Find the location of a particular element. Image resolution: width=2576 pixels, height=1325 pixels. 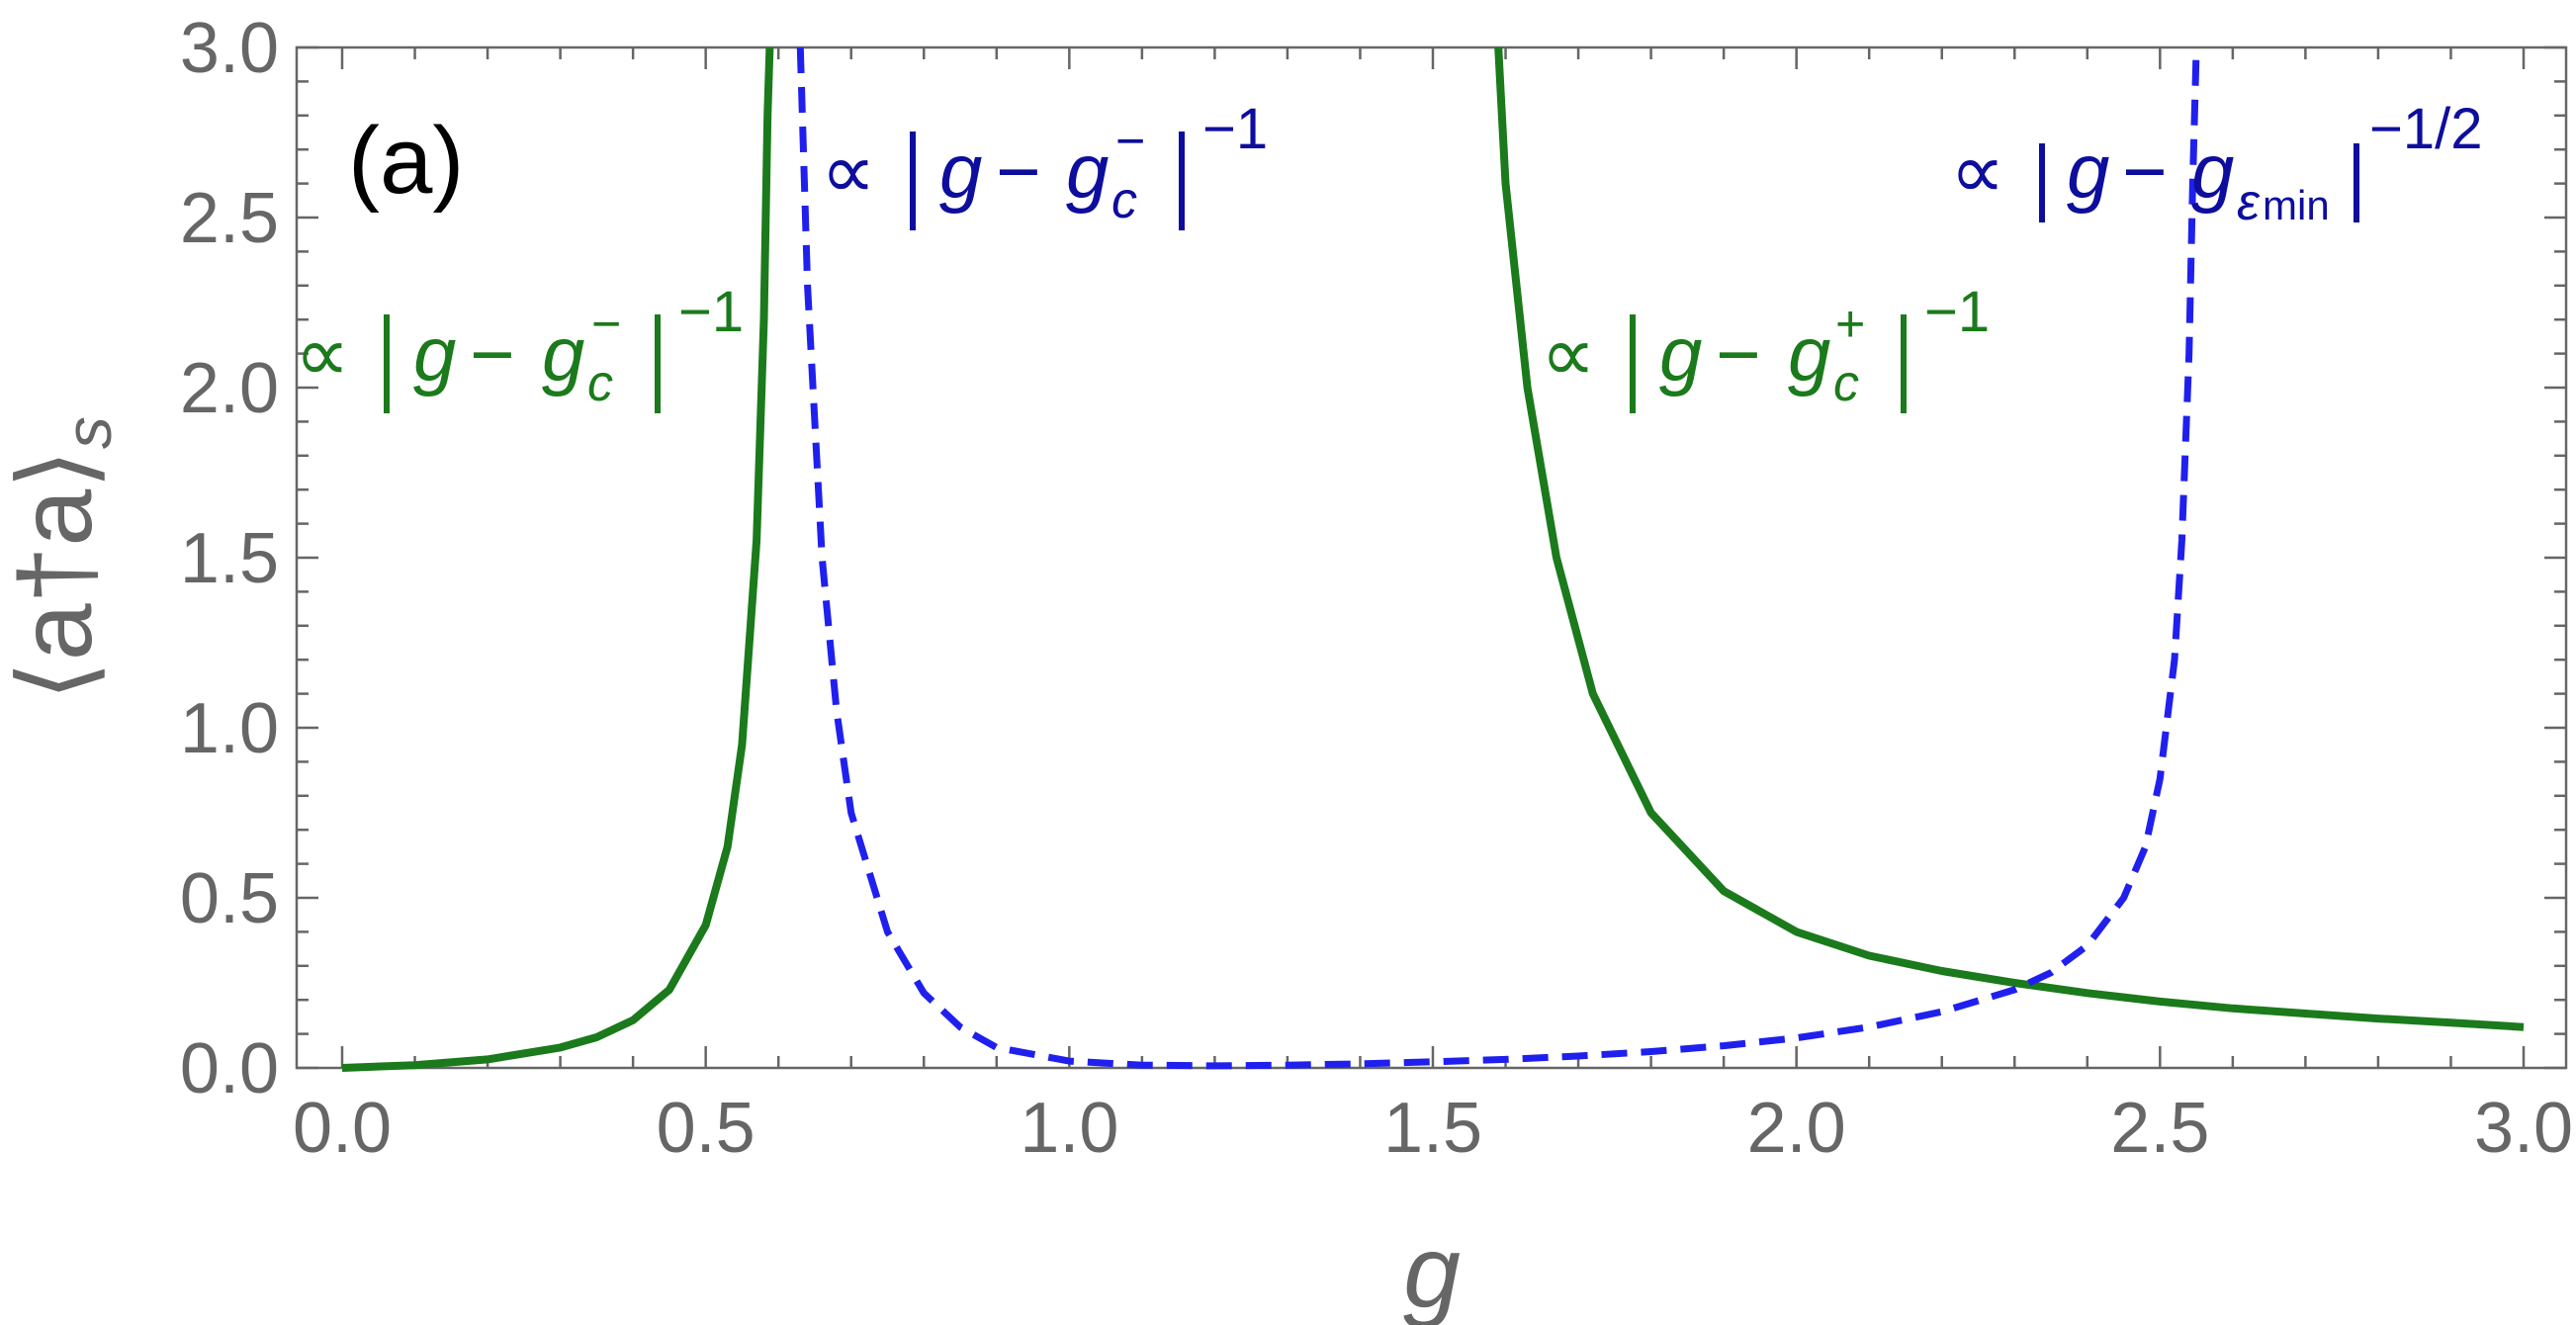

annotation-green-right-prop: ∝ is located at coordinates (1568, 354).